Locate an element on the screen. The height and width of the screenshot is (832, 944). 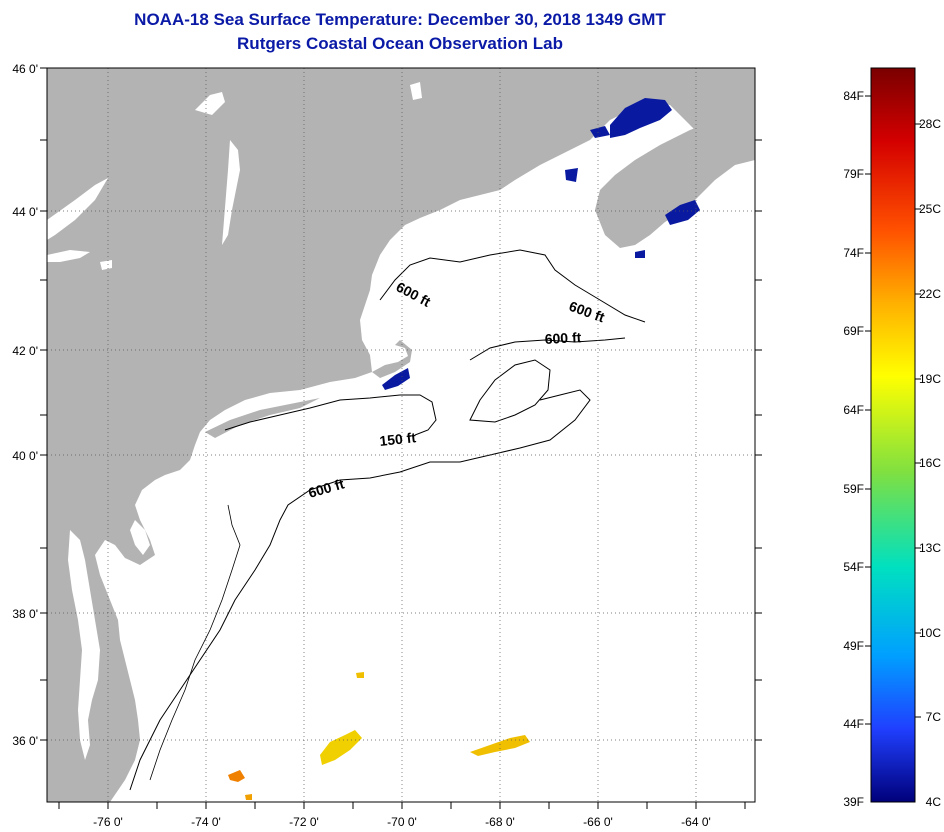
contour-150ft is located at coordinates (330, 415).